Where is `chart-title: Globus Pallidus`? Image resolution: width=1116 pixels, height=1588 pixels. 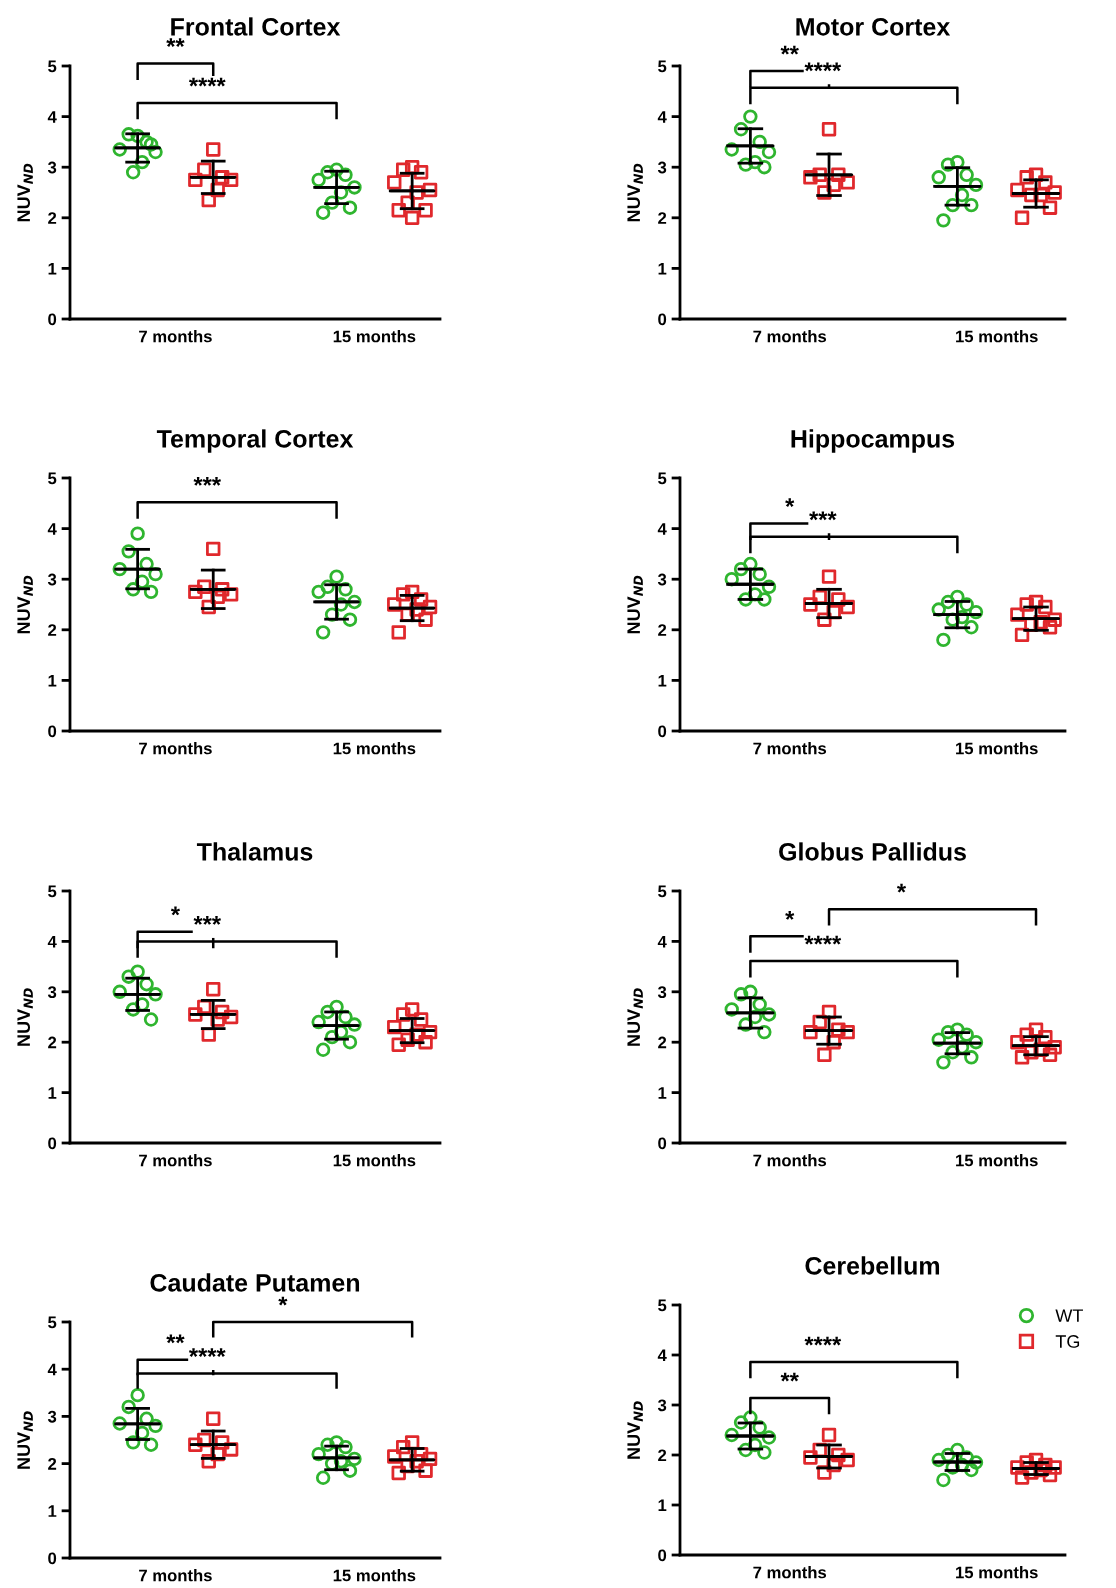
chart-title: Globus Pallidus is located at coordinates (872, 851).